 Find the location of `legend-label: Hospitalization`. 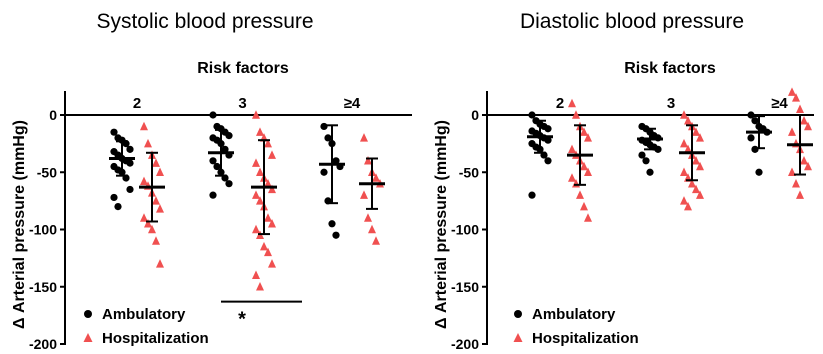

legend-label: Hospitalization is located at coordinates (585, 338).